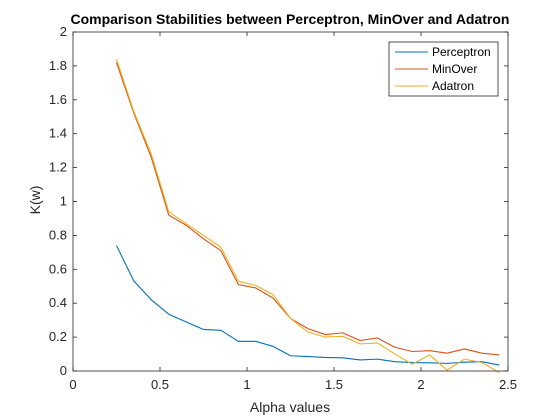  I want to click on legend: Perceptron MinOver Adatron, so click(443, 69).